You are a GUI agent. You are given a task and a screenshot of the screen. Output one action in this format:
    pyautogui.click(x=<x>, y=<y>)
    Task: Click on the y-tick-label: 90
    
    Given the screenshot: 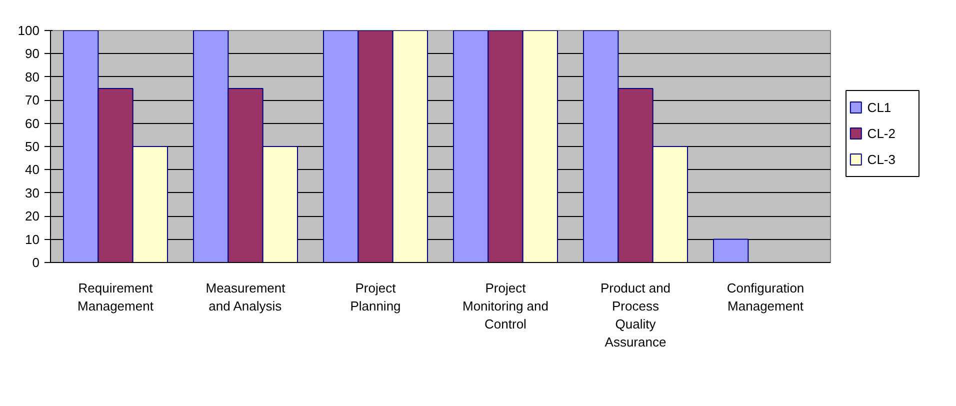 What is the action you would take?
    pyautogui.click(x=32, y=54)
    